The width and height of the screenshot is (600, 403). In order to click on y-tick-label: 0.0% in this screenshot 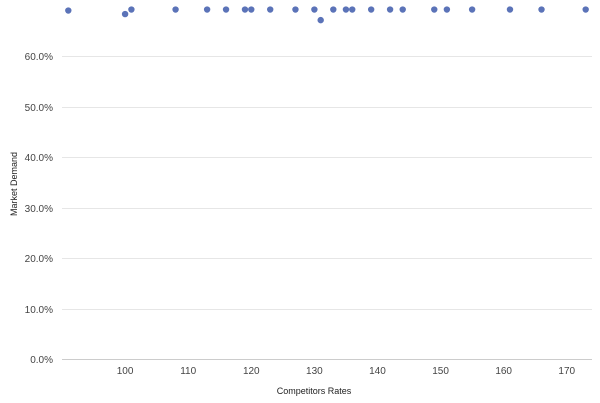, I will do `click(41, 360)`.